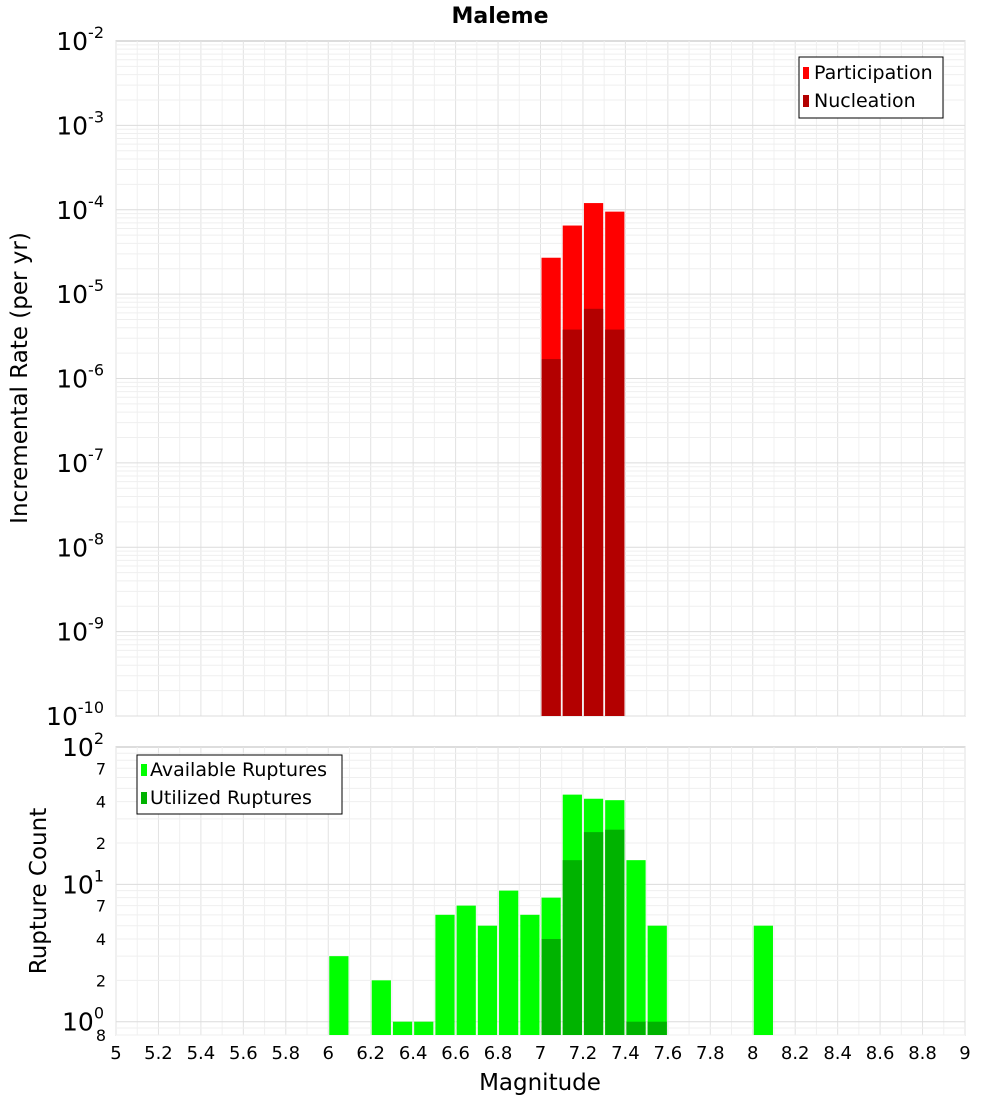 This screenshot has height=1100, width=1000. Describe the element at coordinates (101, 1035) in the screenshot. I see `y-tick-label: 8` at that location.